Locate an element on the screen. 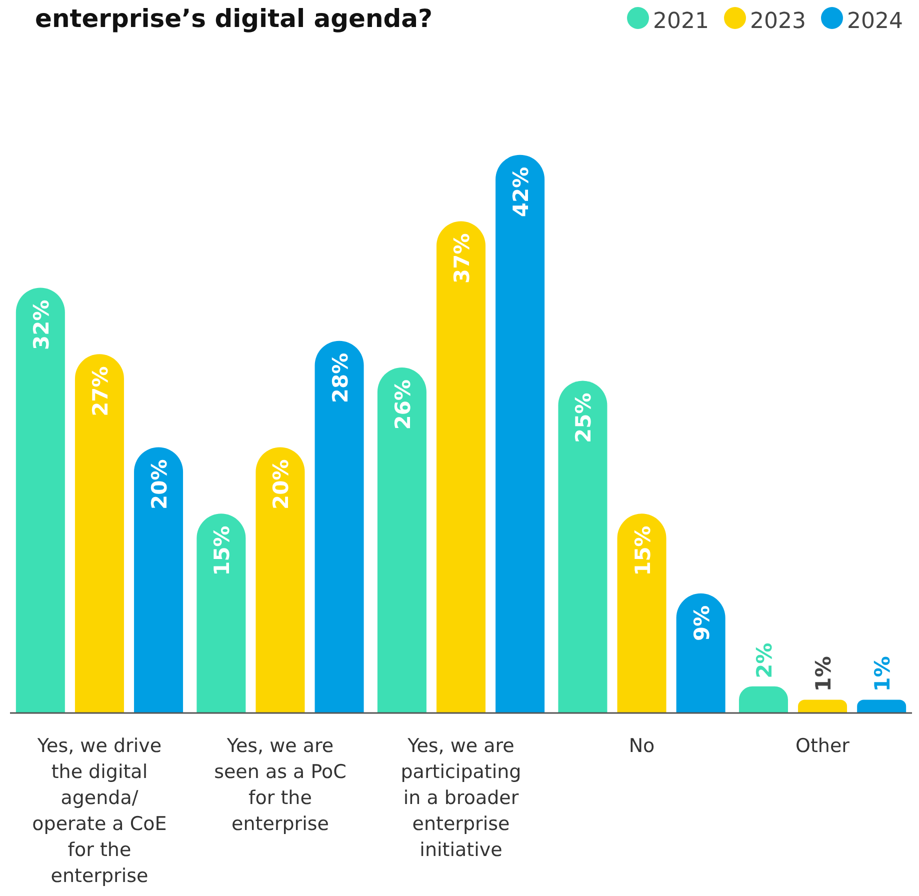  x-tick-label: Yes, we are seen as a PoC for the enterprise is located at coordinates (280, 785).